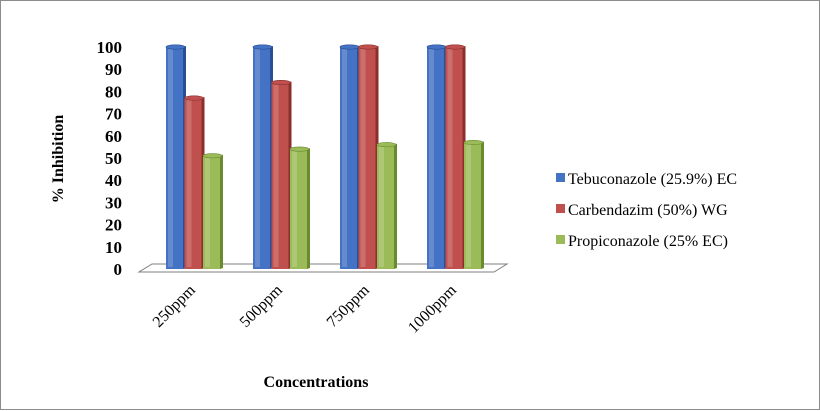 The image size is (820, 411). Describe the element at coordinates (316, 382) in the screenshot. I see `x-axis-title: Concentrations` at that location.